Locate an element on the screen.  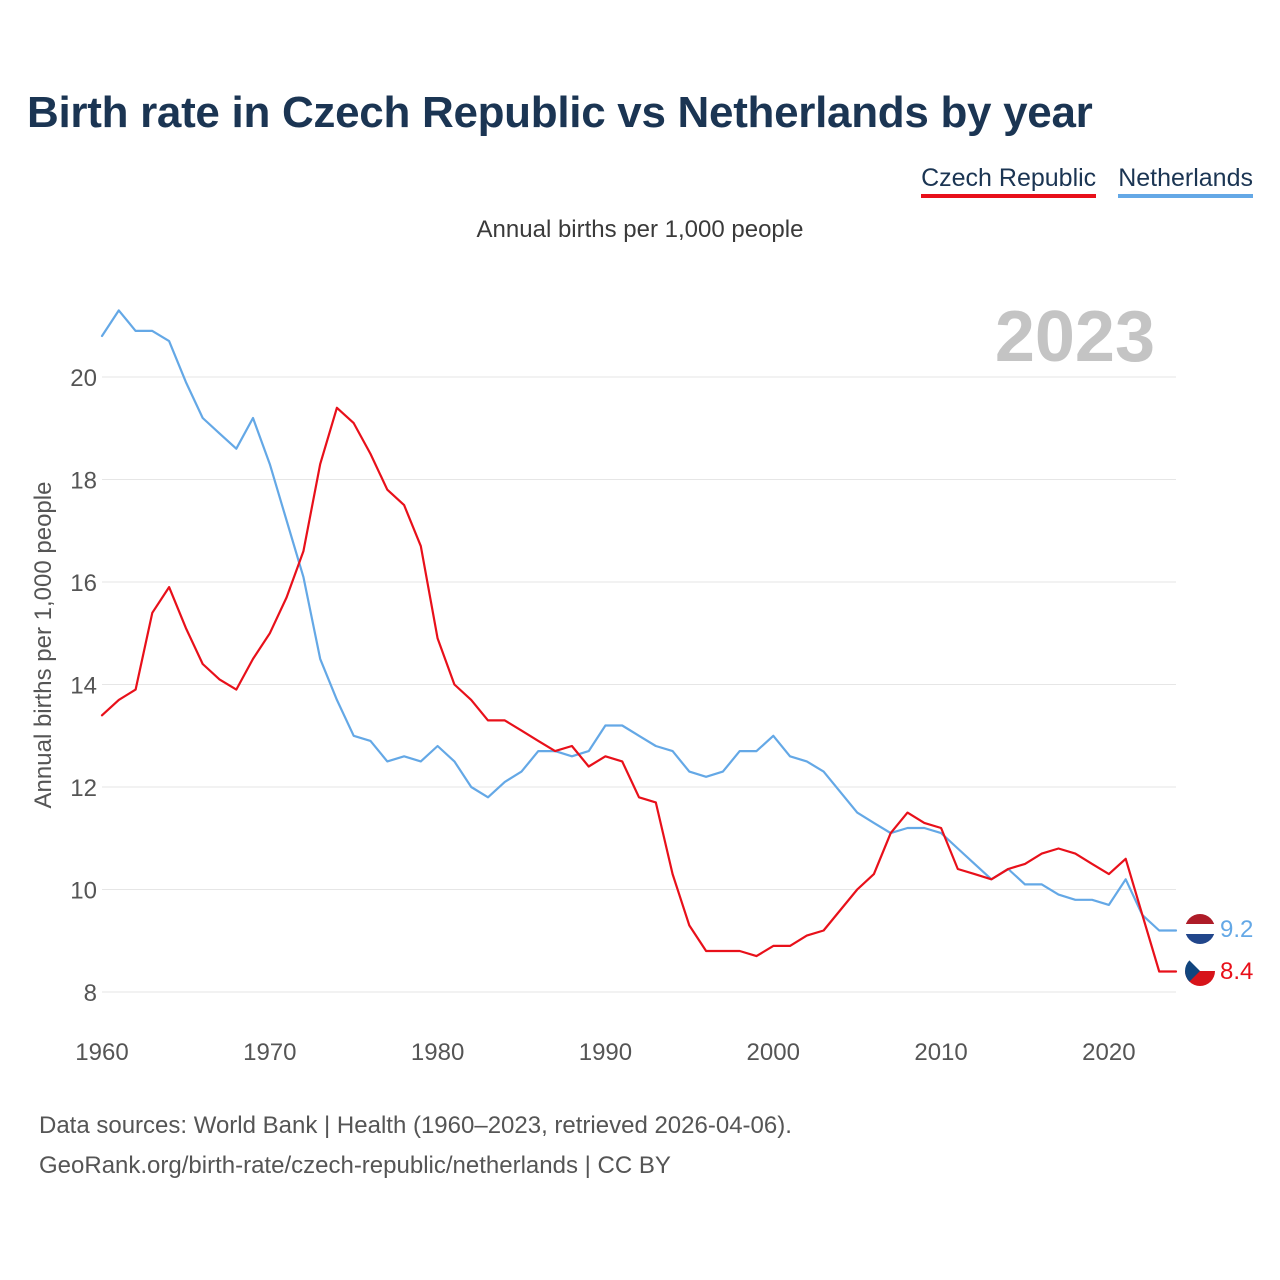
x-tick-label-1980: 1980 is located at coordinates (437, 1052).